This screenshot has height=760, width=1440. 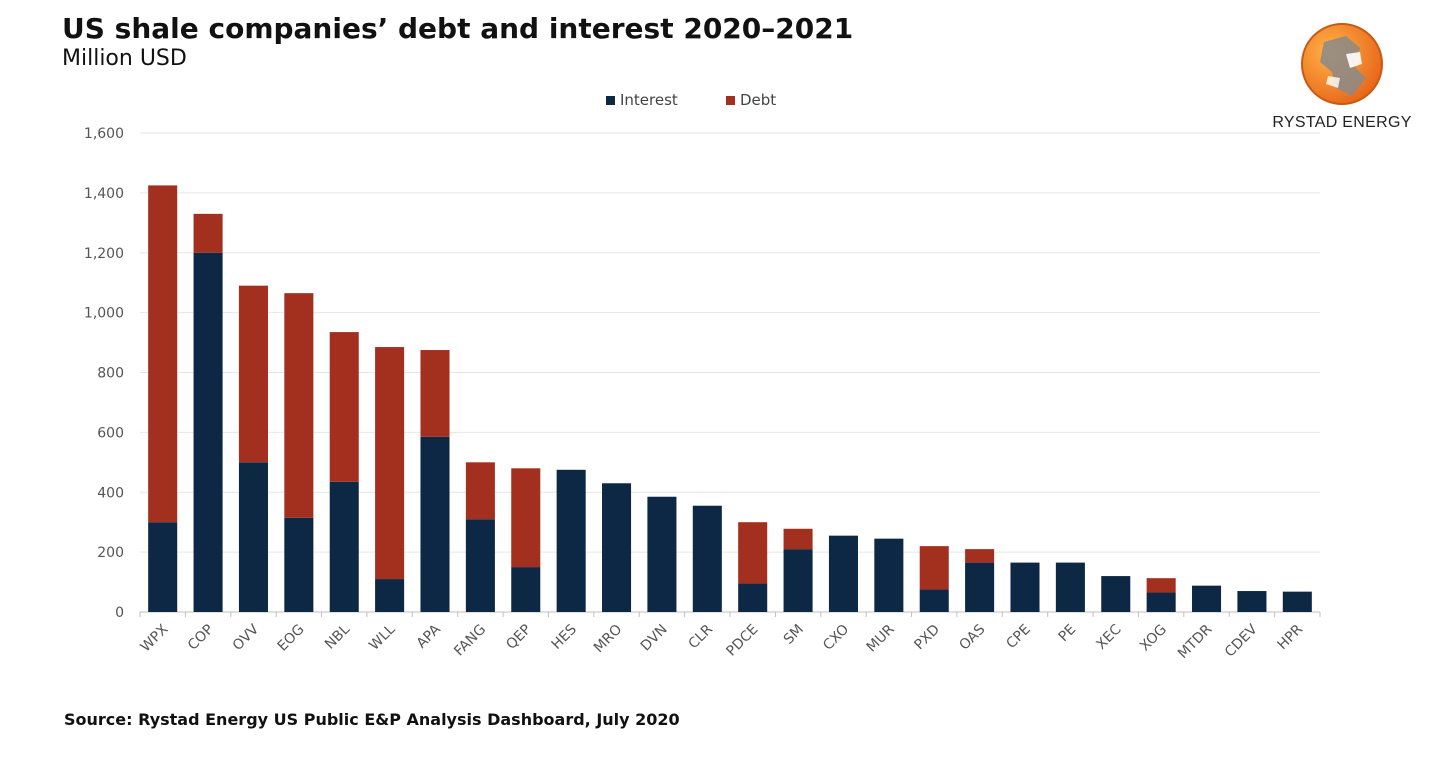 What do you see at coordinates (1342, 122) in the screenshot?
I see `logo-text: RYSTAD ENERGY` at bounding box center [1342, 122].